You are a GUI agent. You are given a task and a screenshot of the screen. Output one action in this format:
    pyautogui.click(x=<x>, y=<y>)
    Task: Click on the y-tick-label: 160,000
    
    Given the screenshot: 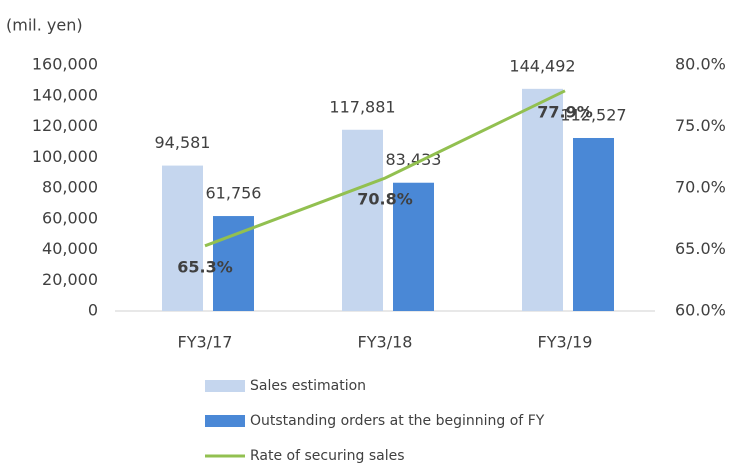 What is the action you would take?
    pyautogui.click(x=65, y=64)
    